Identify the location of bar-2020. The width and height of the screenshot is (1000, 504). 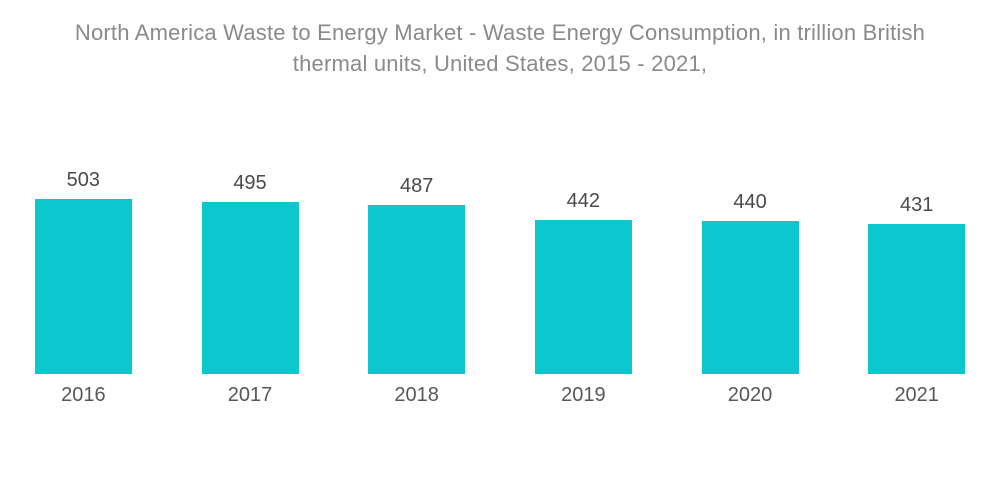
(750, 297).